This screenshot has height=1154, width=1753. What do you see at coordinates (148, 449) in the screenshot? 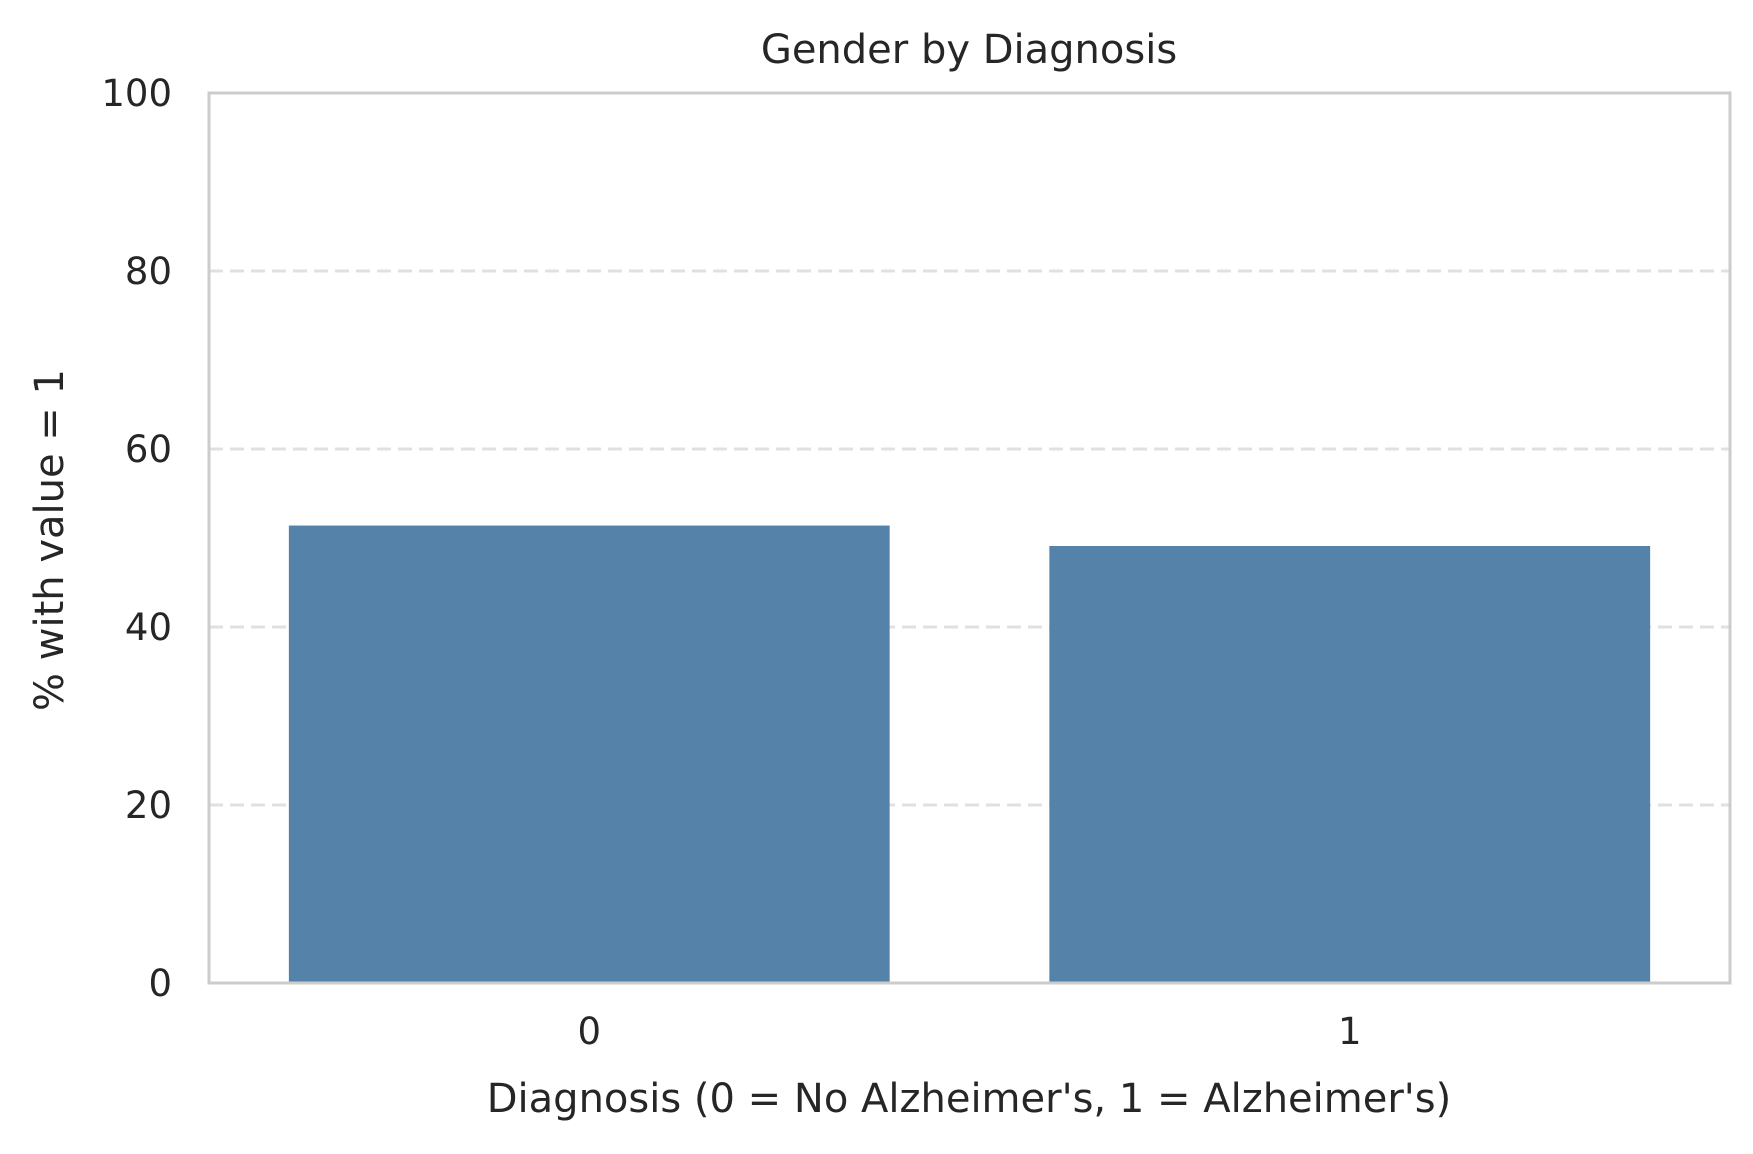
I see `y-tick-label: 60` at bounding box center [148, 449].